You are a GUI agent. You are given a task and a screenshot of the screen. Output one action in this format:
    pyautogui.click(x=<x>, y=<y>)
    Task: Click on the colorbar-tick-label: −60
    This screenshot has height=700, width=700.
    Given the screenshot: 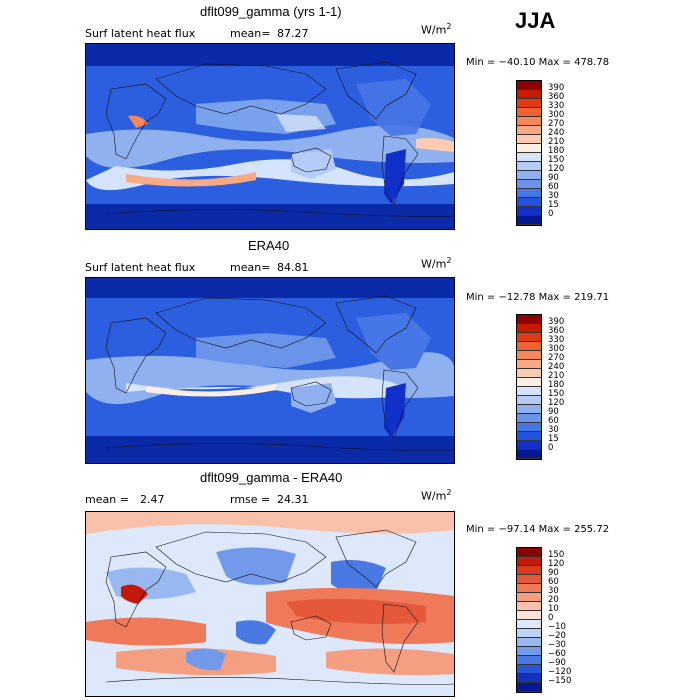 What is the action you would take?
    pyautogui.click(x=557, y=654)
    